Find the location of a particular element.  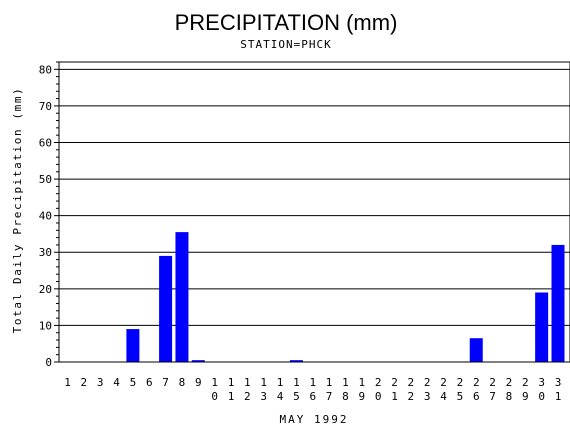

y-tick-label: 80 is located at coordinates (45, 69).